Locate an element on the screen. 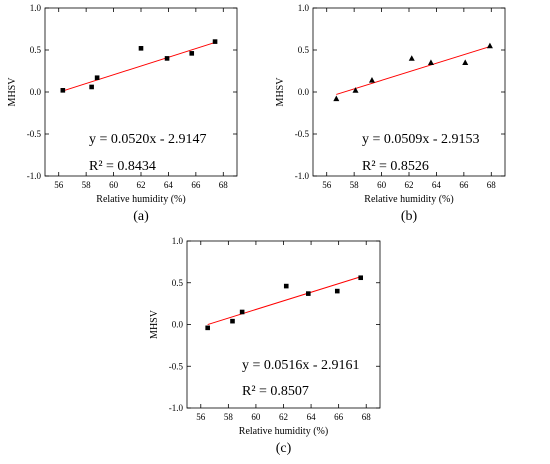  panel-label: (c) is located at coordinates (284, 448).